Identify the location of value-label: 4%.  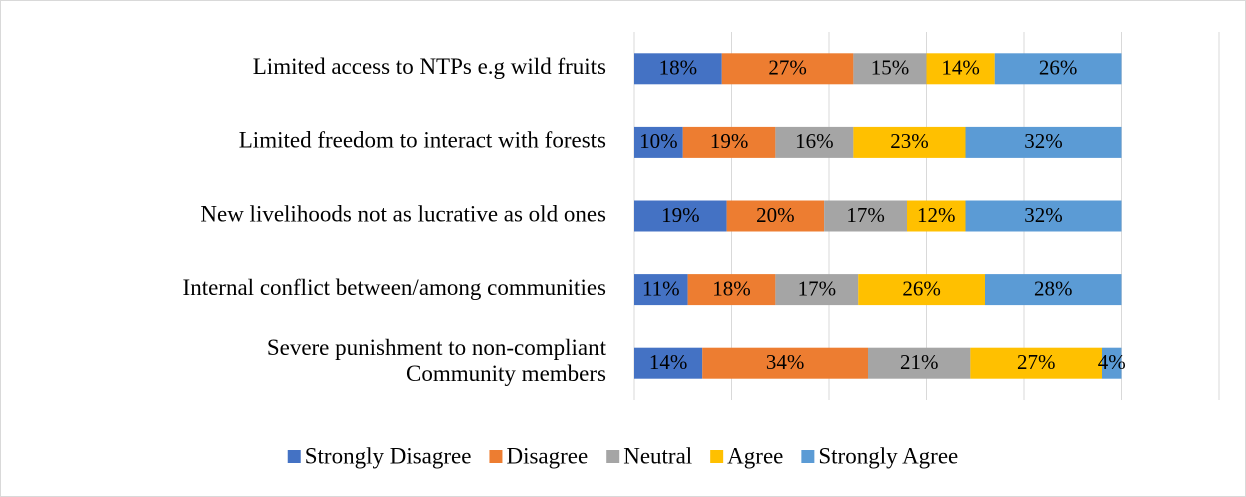
(1112, 362).